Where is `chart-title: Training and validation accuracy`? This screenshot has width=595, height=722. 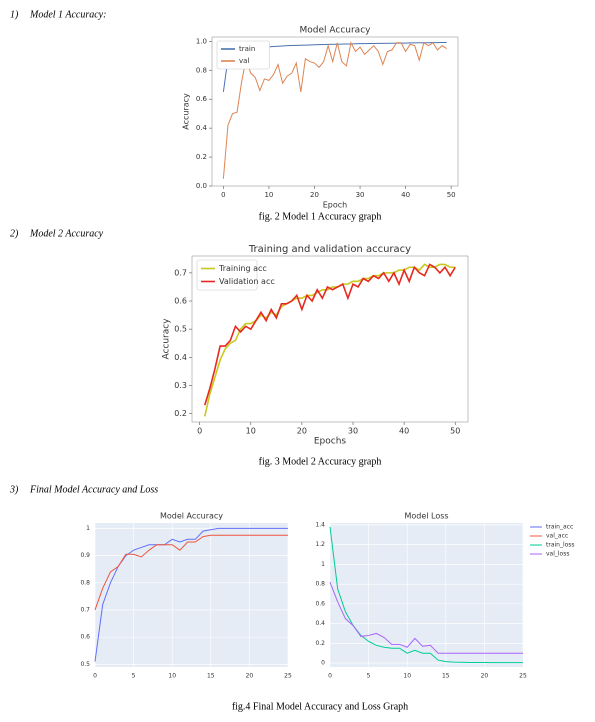 chart-title: Training and validation accuracy is located at coordinates (329, 249).